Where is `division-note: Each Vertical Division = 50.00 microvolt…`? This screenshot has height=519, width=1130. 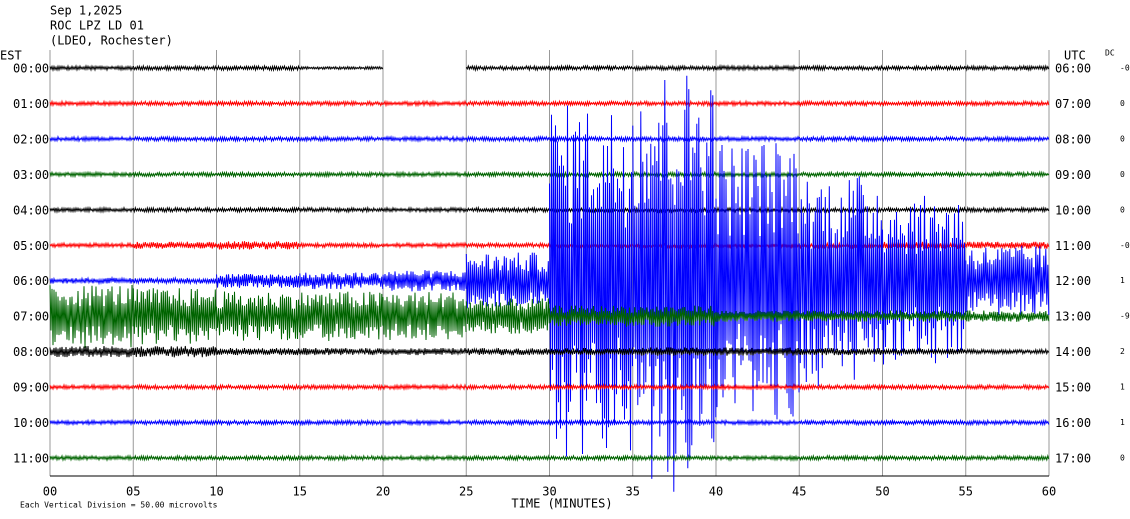 division-note: Each Vertical Division = 50.00 microvolt… is located at coordinates (119, 505).